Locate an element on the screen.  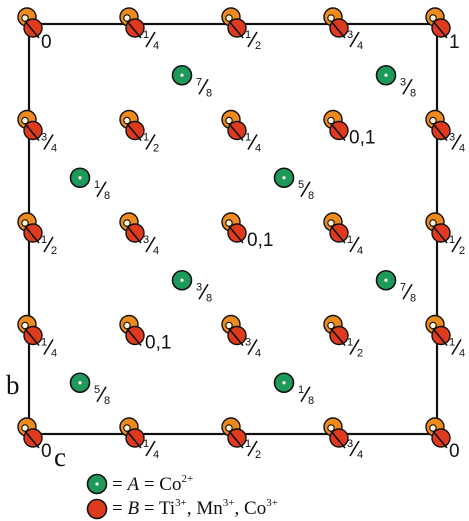
b-site-height-24: 0 is located at coordinates (454, 451).